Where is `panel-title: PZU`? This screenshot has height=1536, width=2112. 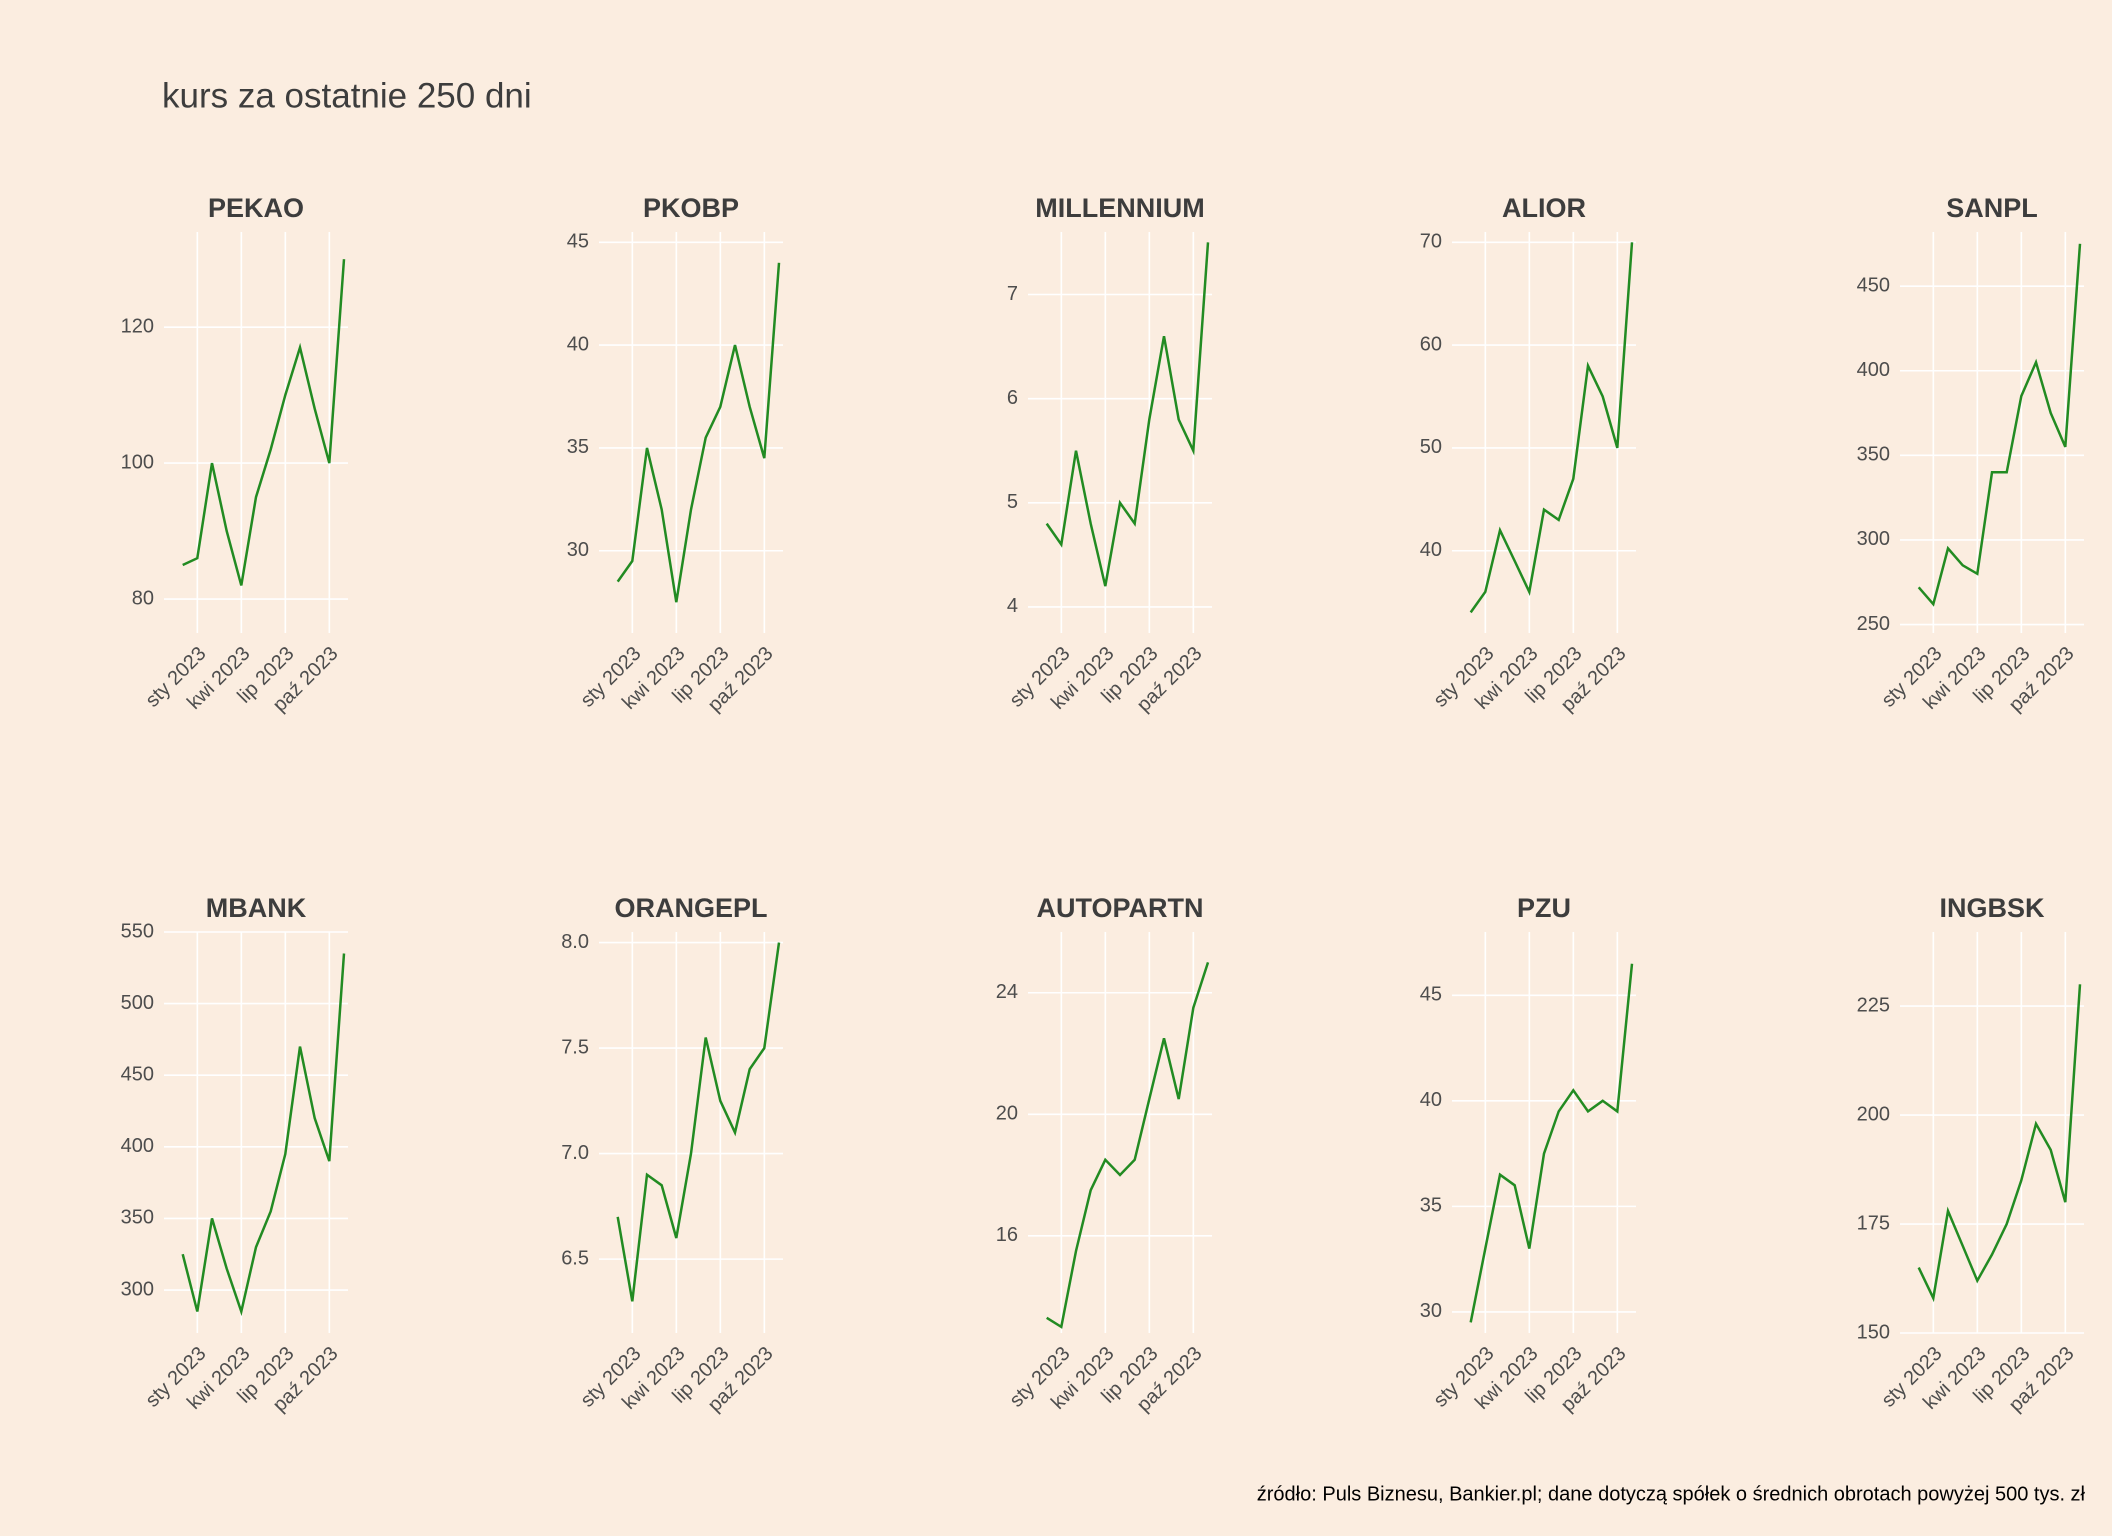
panel-title: PZU is located at coordinates (1544, 908).